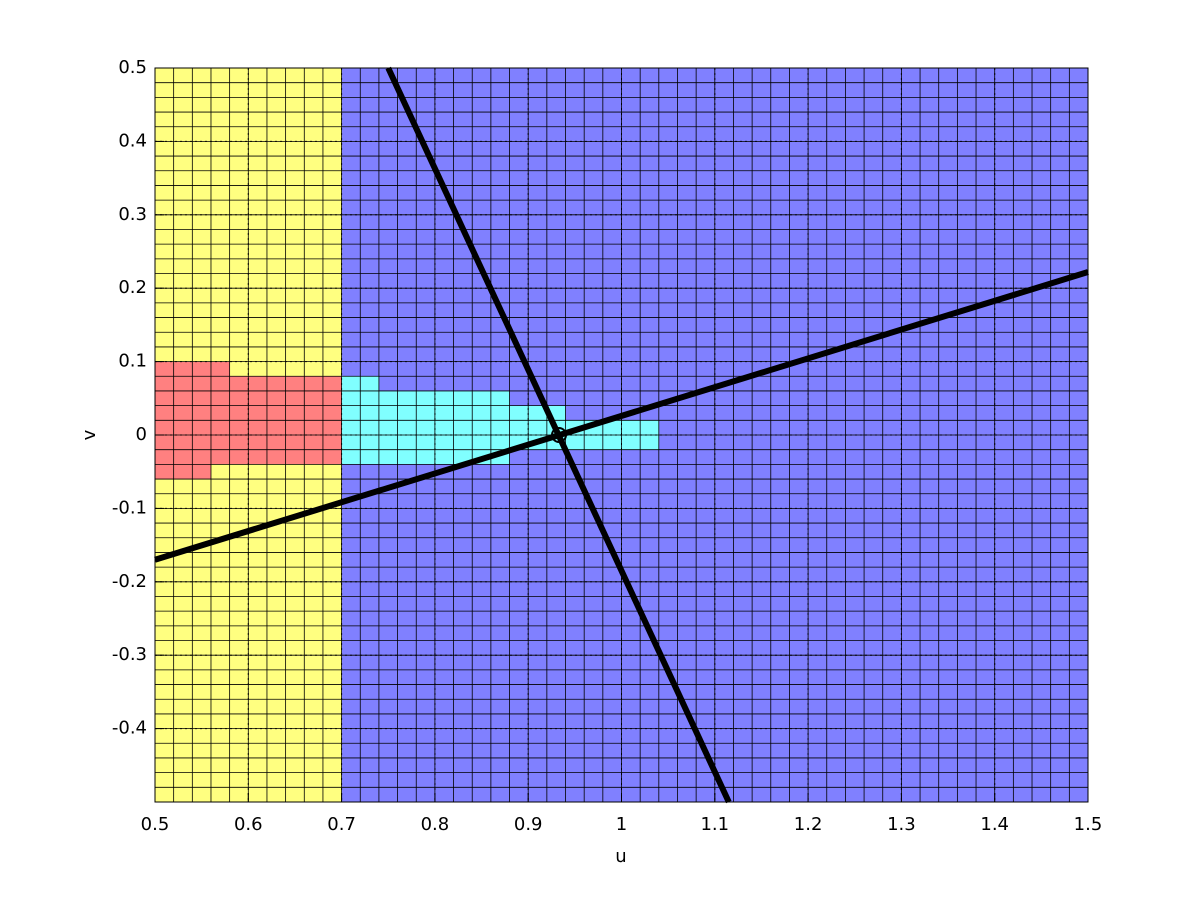 This screenshot has height=905, width=1201. I want to click on y-tick-label: 0.5, so click(132, 67).